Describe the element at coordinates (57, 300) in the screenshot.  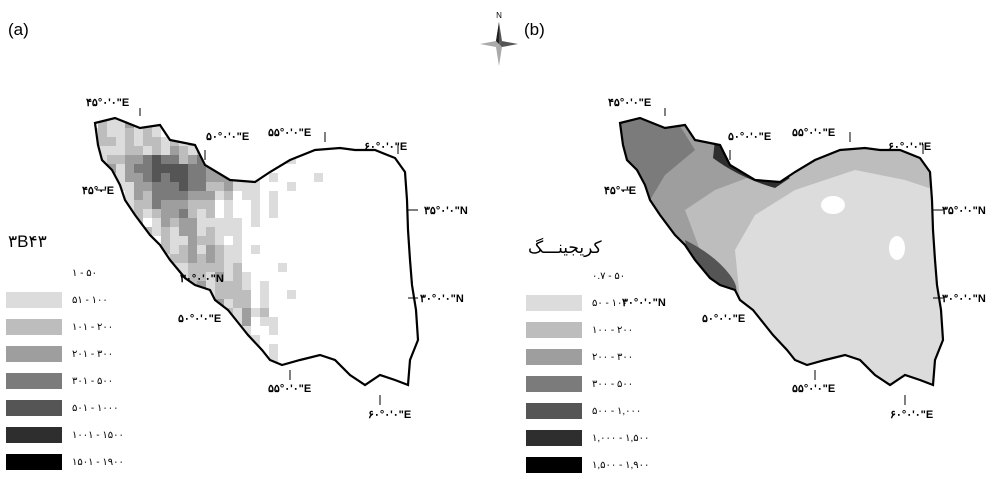
I see `legend-row: ۵۱ - ۱۰۰` at that location.